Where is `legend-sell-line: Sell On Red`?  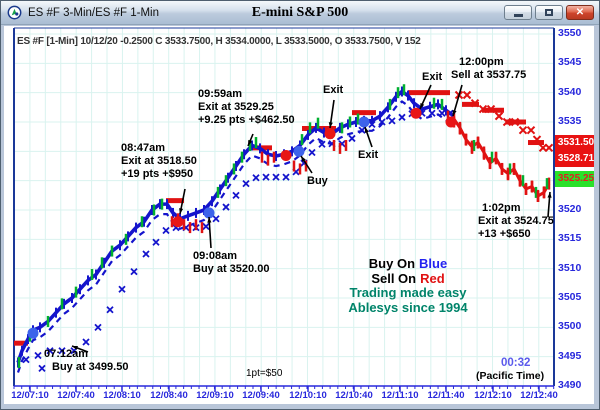
legend-sell-line: Sell On Red is located at coordinates (408, 278).